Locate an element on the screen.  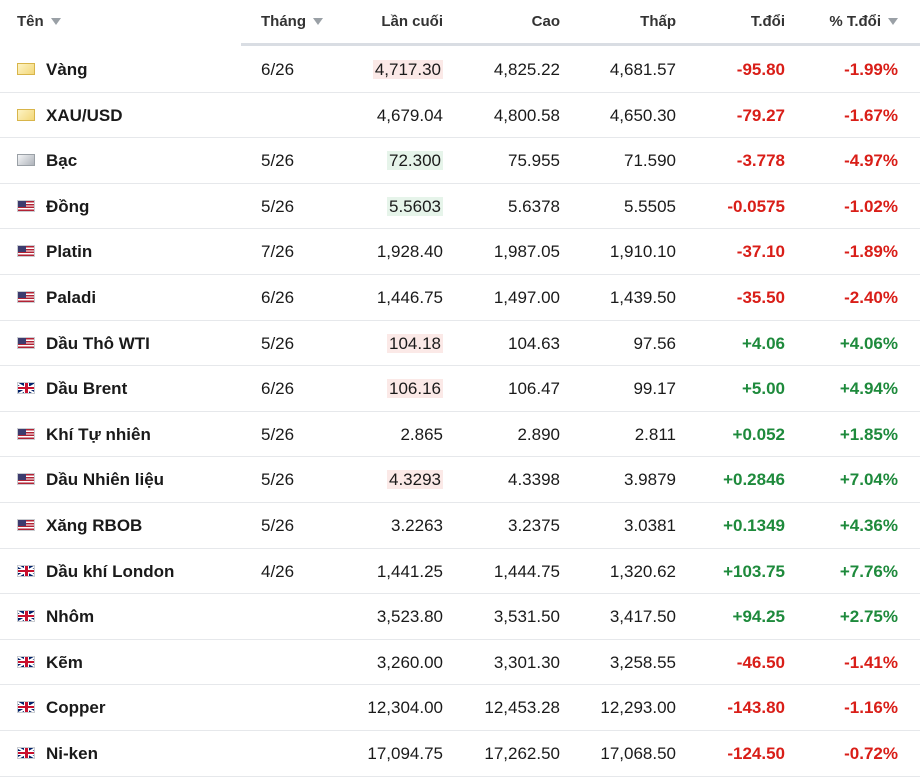
change-value: -79.27 is located at coordinates (760, 115).